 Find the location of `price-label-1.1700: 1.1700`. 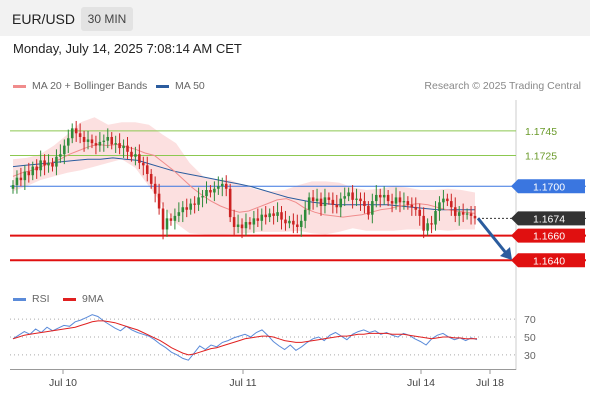

price-label-1.1700: 1.1700 is located at coordinates (549, 187).